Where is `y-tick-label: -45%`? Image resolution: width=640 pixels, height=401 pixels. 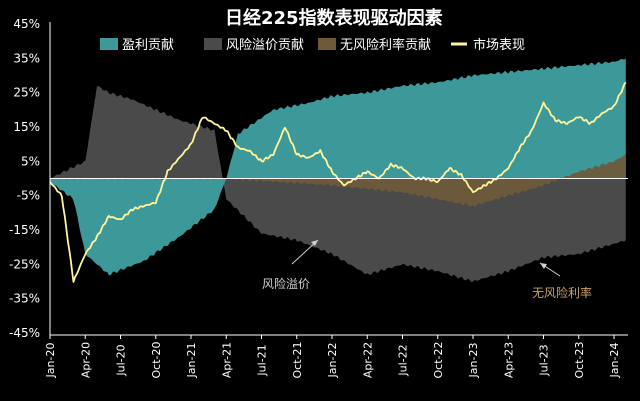
y-tick-label: -45% is located at coordinates (24, 333).